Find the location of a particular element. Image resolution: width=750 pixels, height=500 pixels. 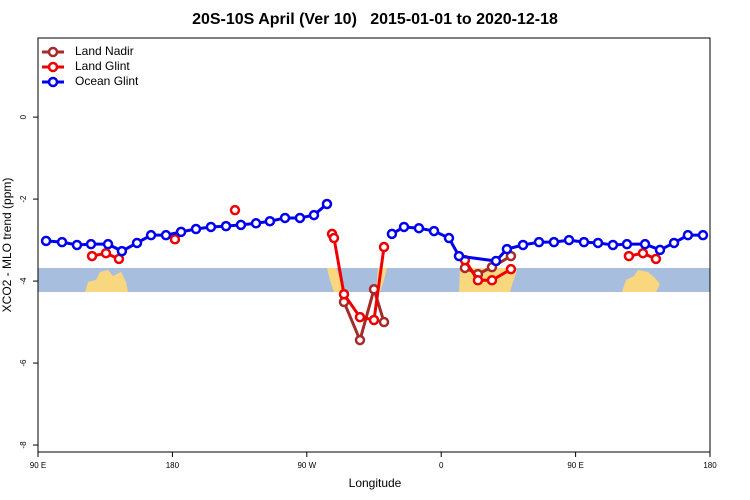

x-tick-label: 90 W is located at coordinates (306, 465).